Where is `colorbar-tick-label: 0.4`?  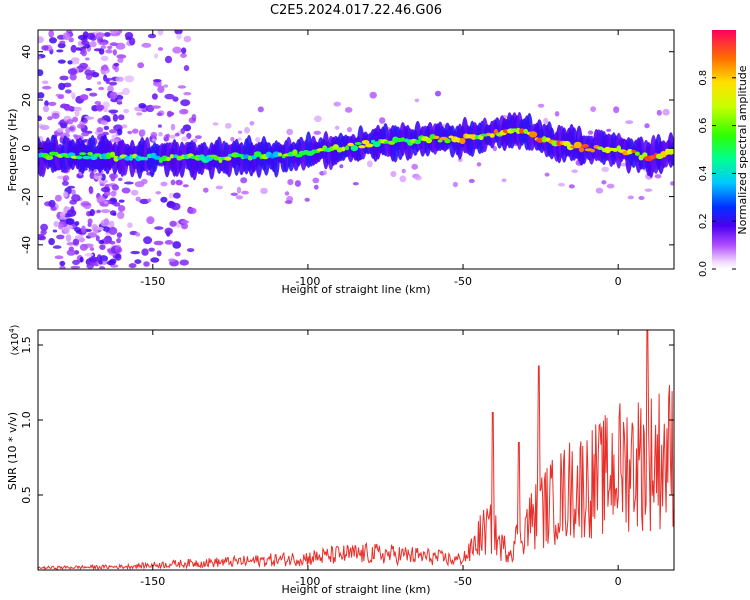 colorbar-tick-label: 0.4 is located at coordinates (703, 173).